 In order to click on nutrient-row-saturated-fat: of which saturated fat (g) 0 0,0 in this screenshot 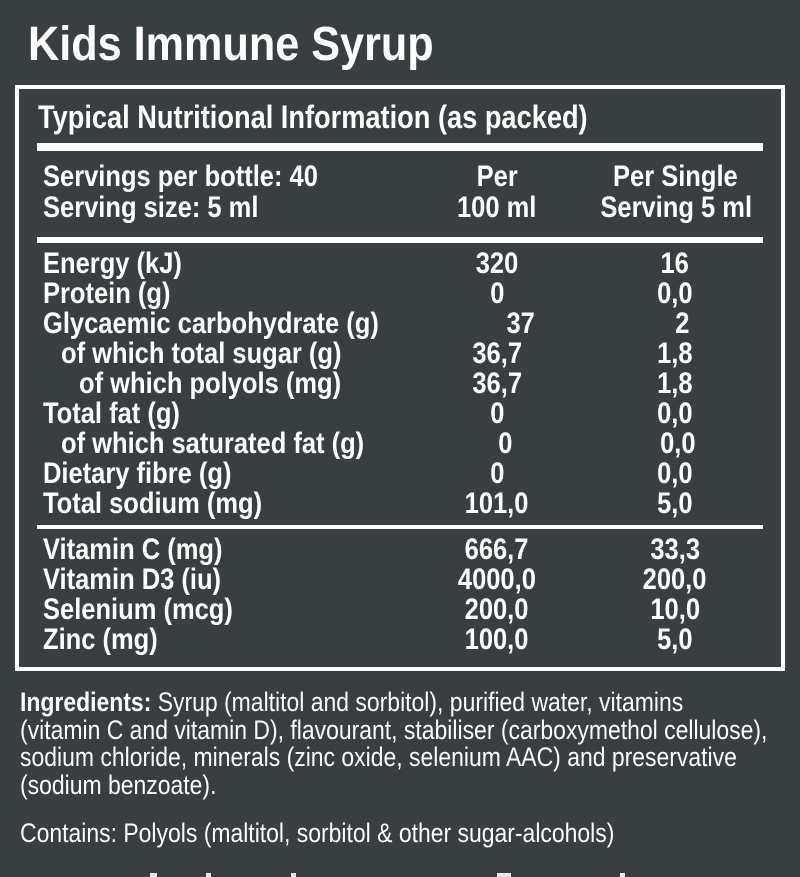, I will do `click(400, 444)`.